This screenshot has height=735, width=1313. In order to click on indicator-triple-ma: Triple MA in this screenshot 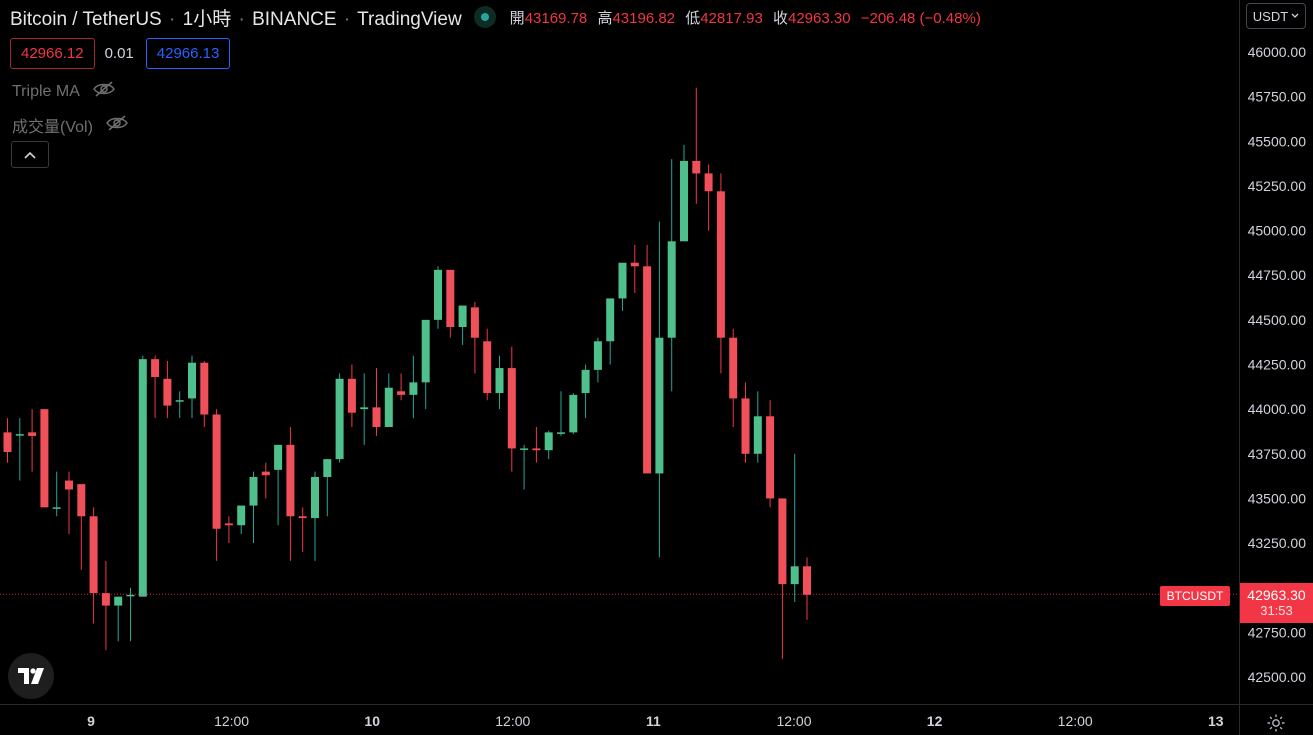, I will do `click(64, 91)`.